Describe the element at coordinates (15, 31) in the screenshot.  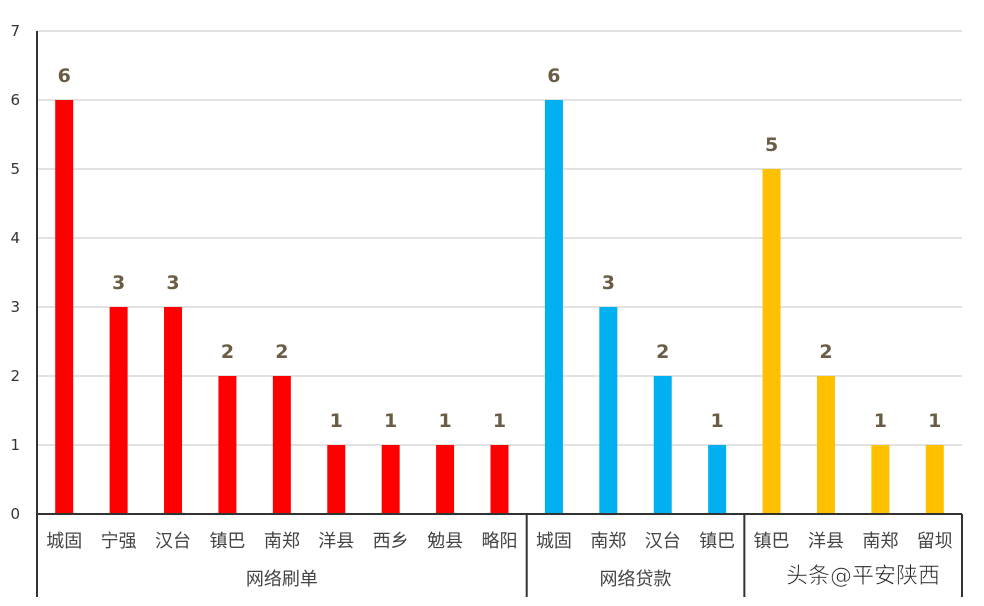
I see `y-tick-label: 7` at that location.